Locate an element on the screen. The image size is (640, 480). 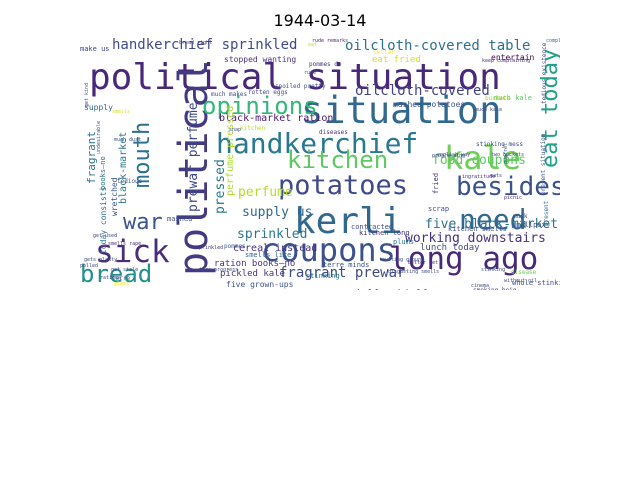
cloud-word-supply: supply is located at coordinates (98, 107).